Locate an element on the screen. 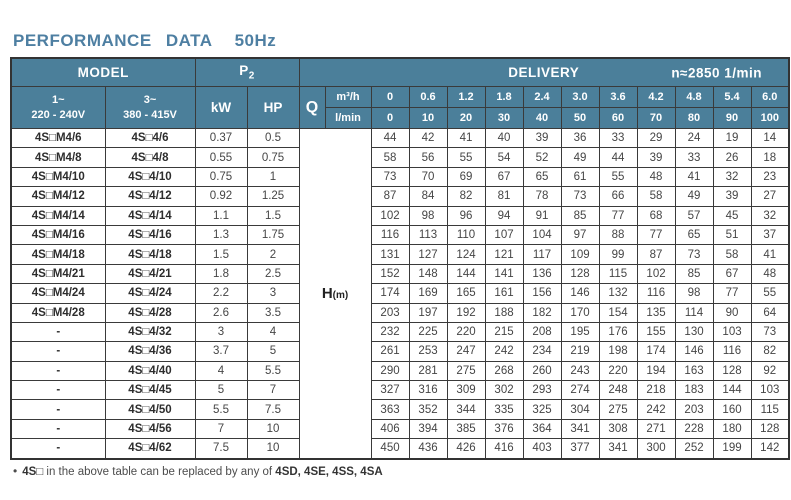 This screenshot has width=791, height=500. p2-hp-value: 7 is located at coordinates (273, 390).